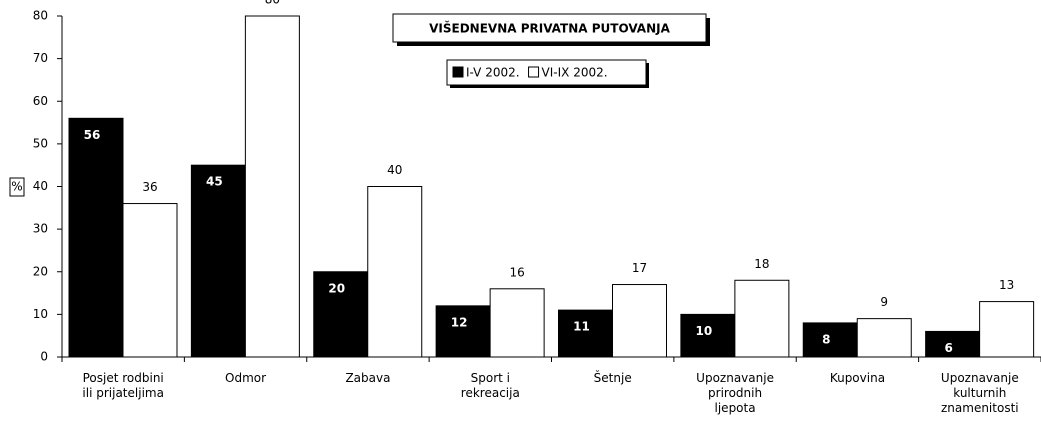  Describe the element at coordinates (612, 378) in the screenshot. I see `x-tick-label: Šetnje` at that location.